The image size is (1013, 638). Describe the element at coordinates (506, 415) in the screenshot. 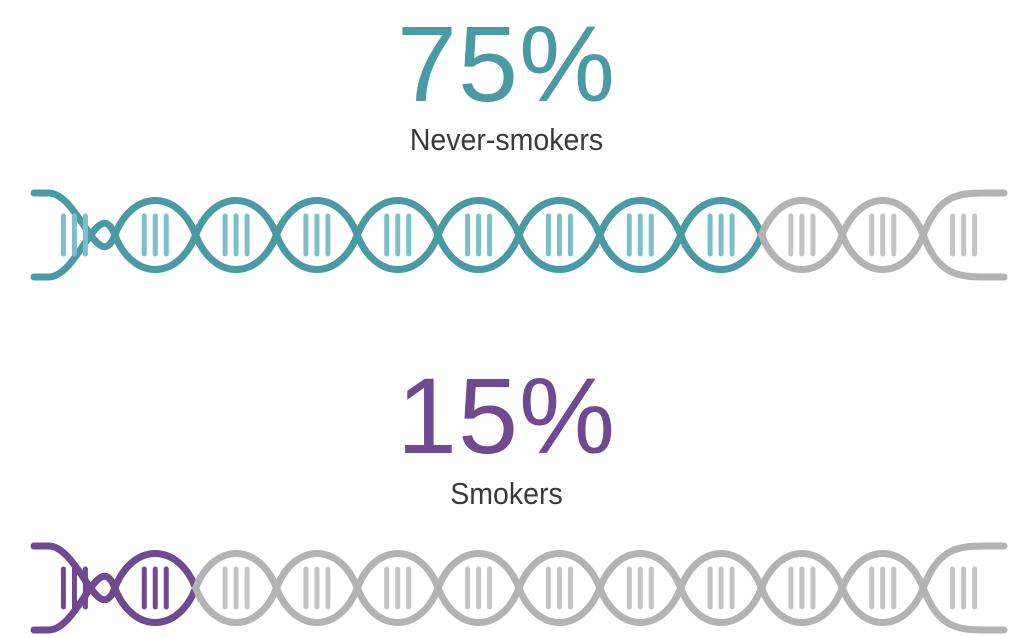

I see `smokers-percent: 15%` at that location.